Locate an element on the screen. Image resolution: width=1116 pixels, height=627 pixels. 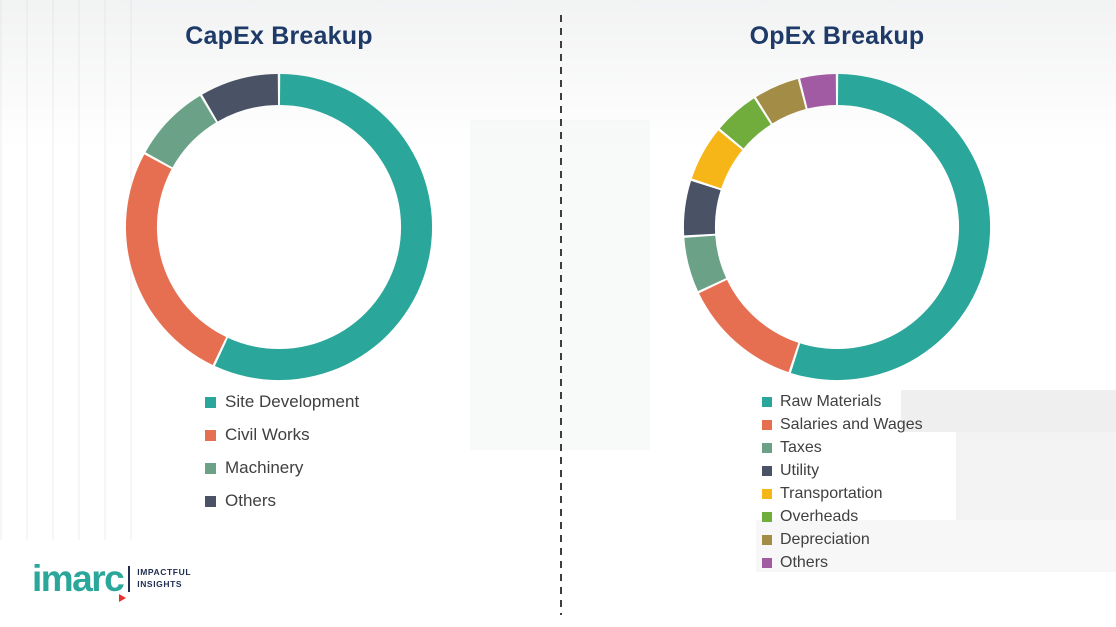
legend-item: Civil Works is located at coordinates (282, 435).